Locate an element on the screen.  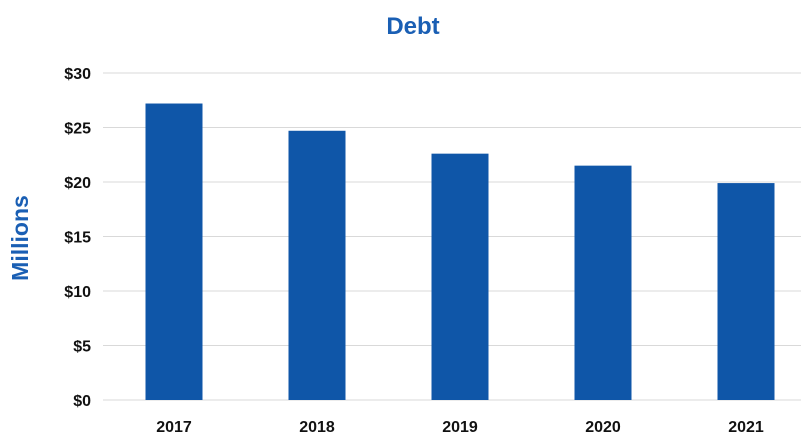
x-tick-label: 2020 is located at coordinates (603, 427).